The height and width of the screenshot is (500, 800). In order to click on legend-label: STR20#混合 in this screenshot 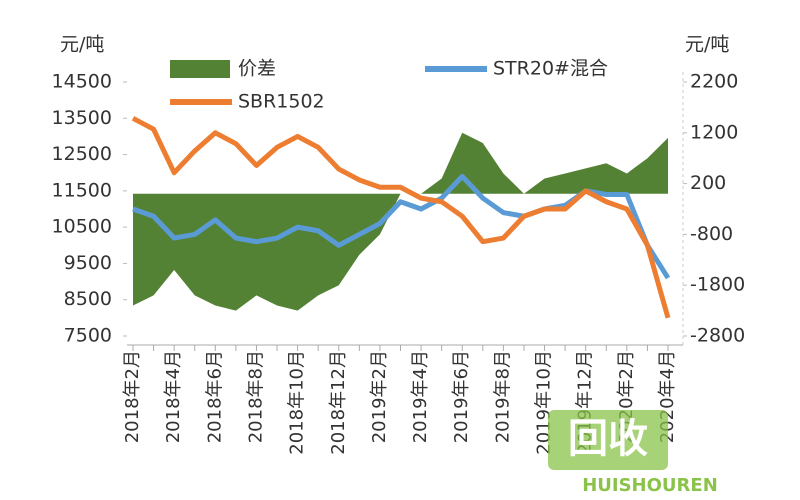, I will do `click(550, 69)`.